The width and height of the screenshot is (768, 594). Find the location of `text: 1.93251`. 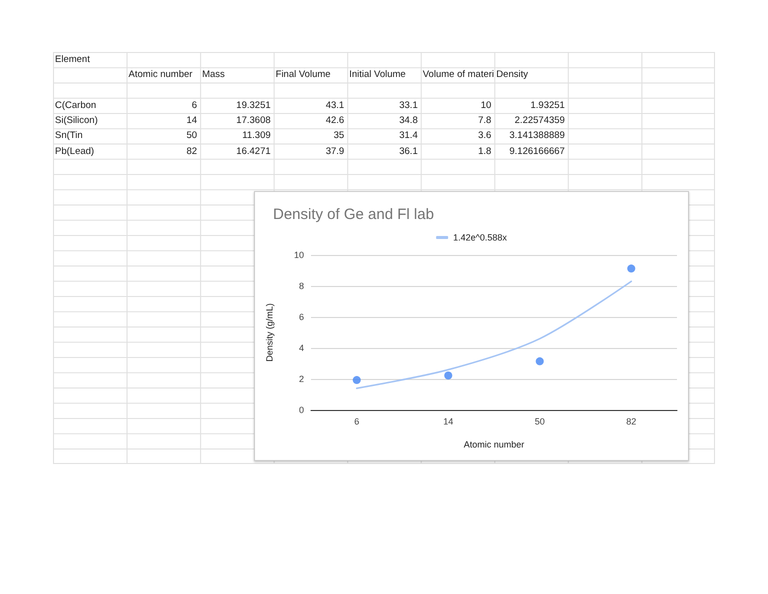

text: 1.93251 is located at coordinates (547, 105).